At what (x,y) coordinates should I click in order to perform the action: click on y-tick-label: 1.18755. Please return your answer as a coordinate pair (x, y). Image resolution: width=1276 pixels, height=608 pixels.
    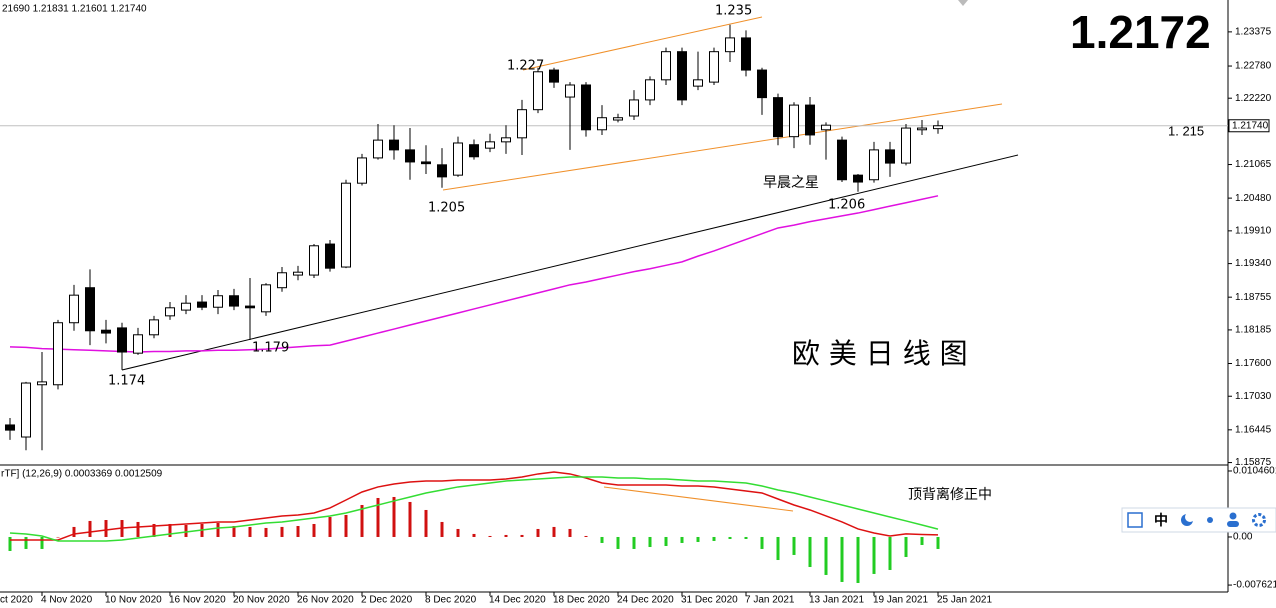
    Looking at the image, I should click on (1253, 297).